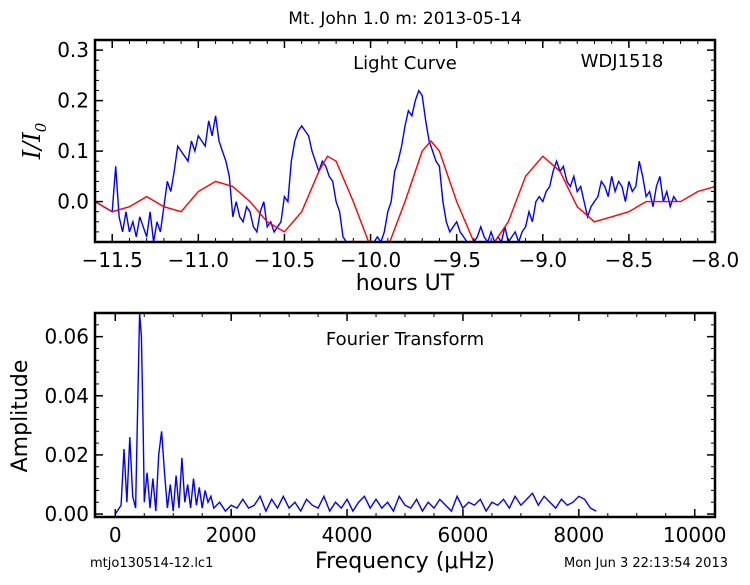 This screenshot has width=750, height=585. What do you see at coordinates (542, 260) in the screenshot?
I see `light-curve-xtick-label: −9.0` at bounding box center [542, 260].